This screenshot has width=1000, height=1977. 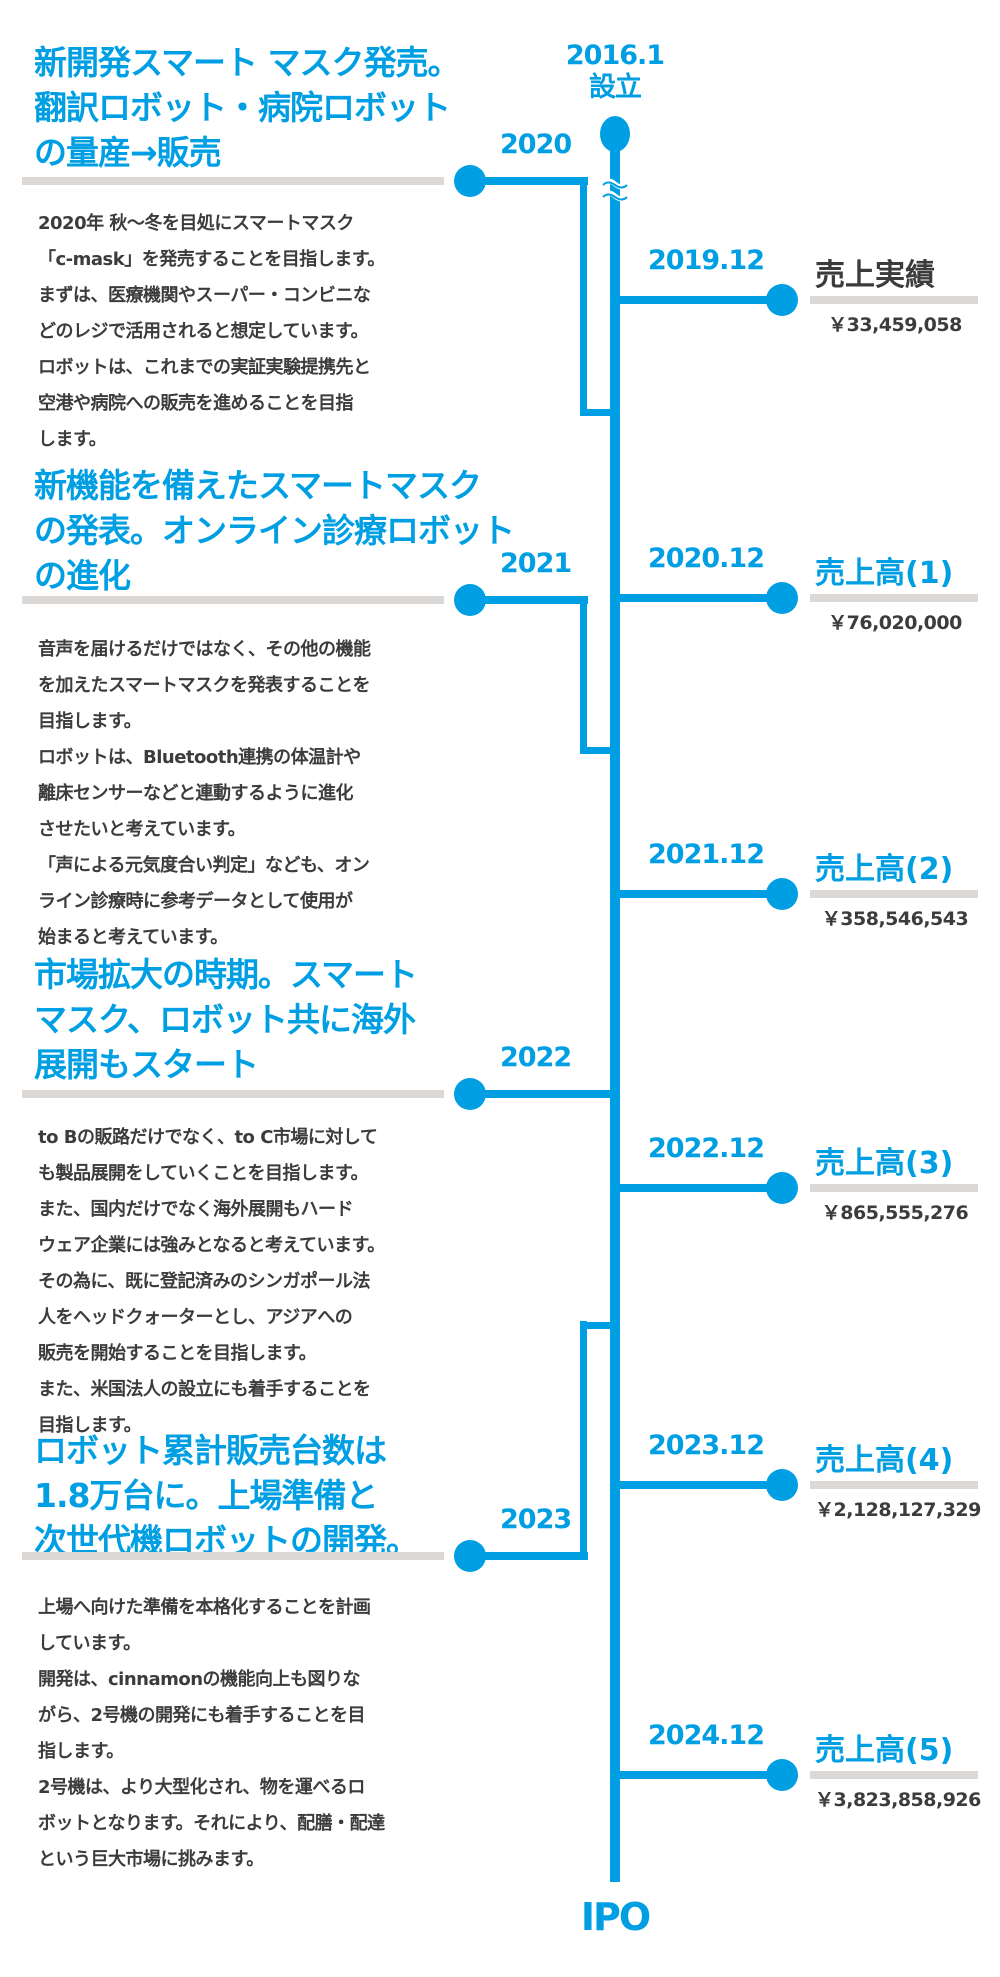 I want to click on phase-body-line: また、米国法人の設立にも着手することを, so click(x=204, y=1389).